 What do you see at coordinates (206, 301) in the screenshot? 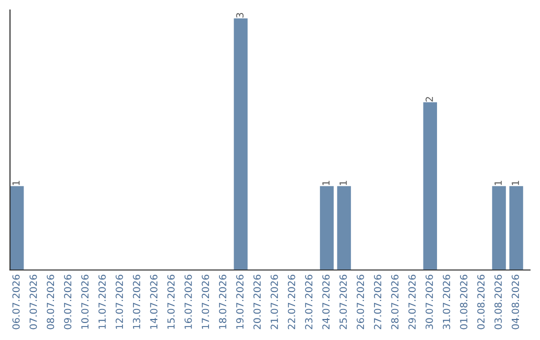
I see `x-tick-label: 17.07.2026` at bounding box center [206, 301].